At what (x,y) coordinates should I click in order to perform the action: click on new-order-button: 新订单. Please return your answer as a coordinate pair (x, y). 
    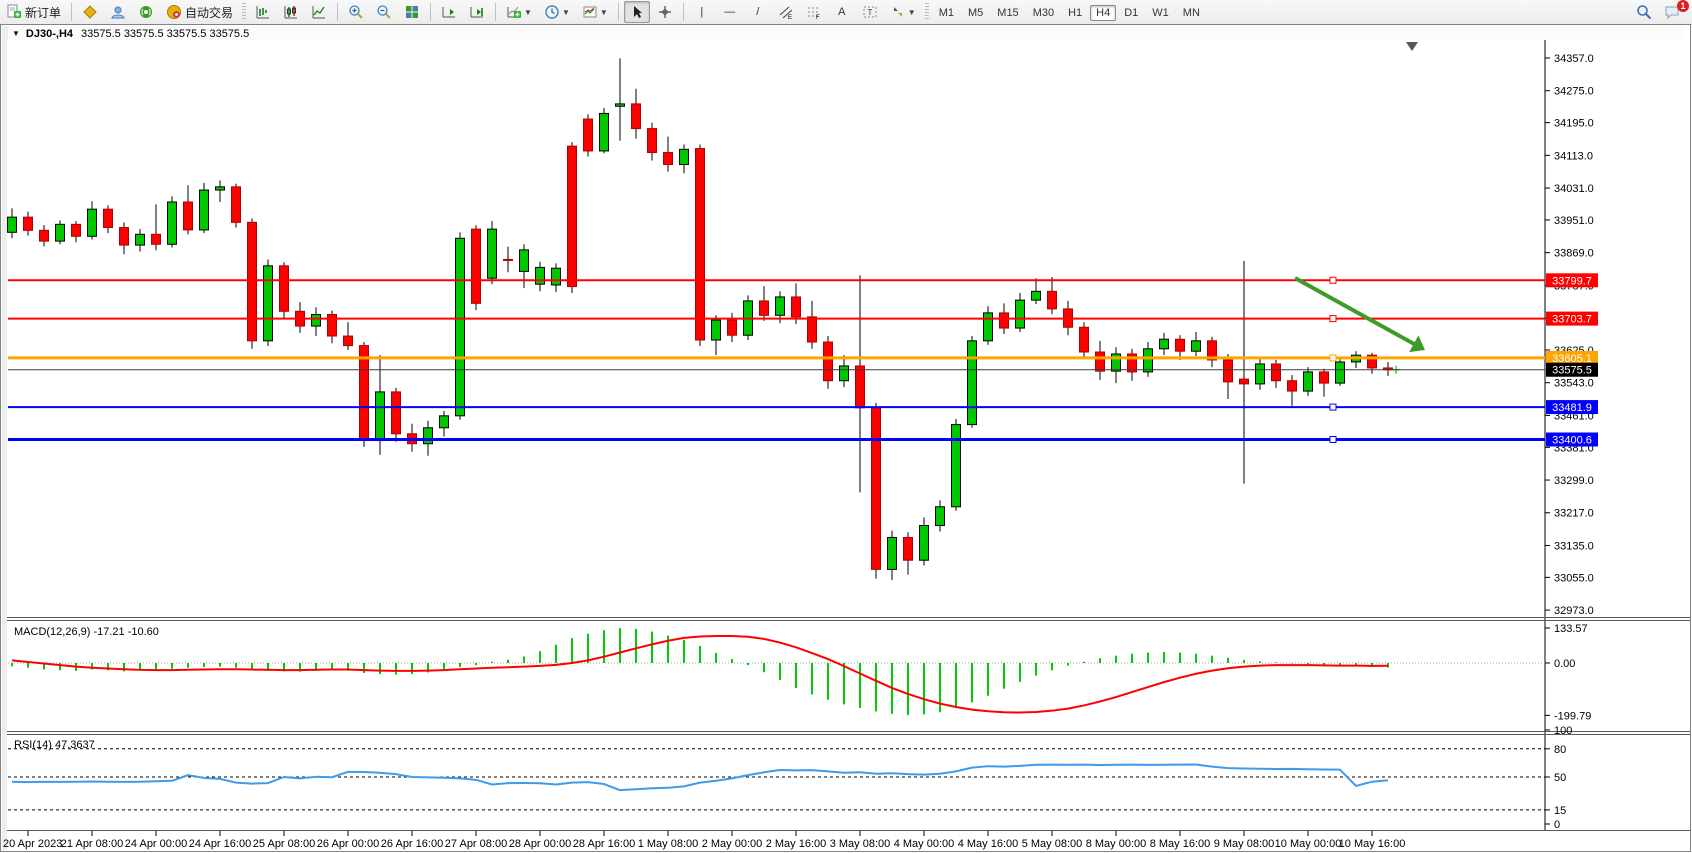
    Looking at the image, I should click on (33, 12).